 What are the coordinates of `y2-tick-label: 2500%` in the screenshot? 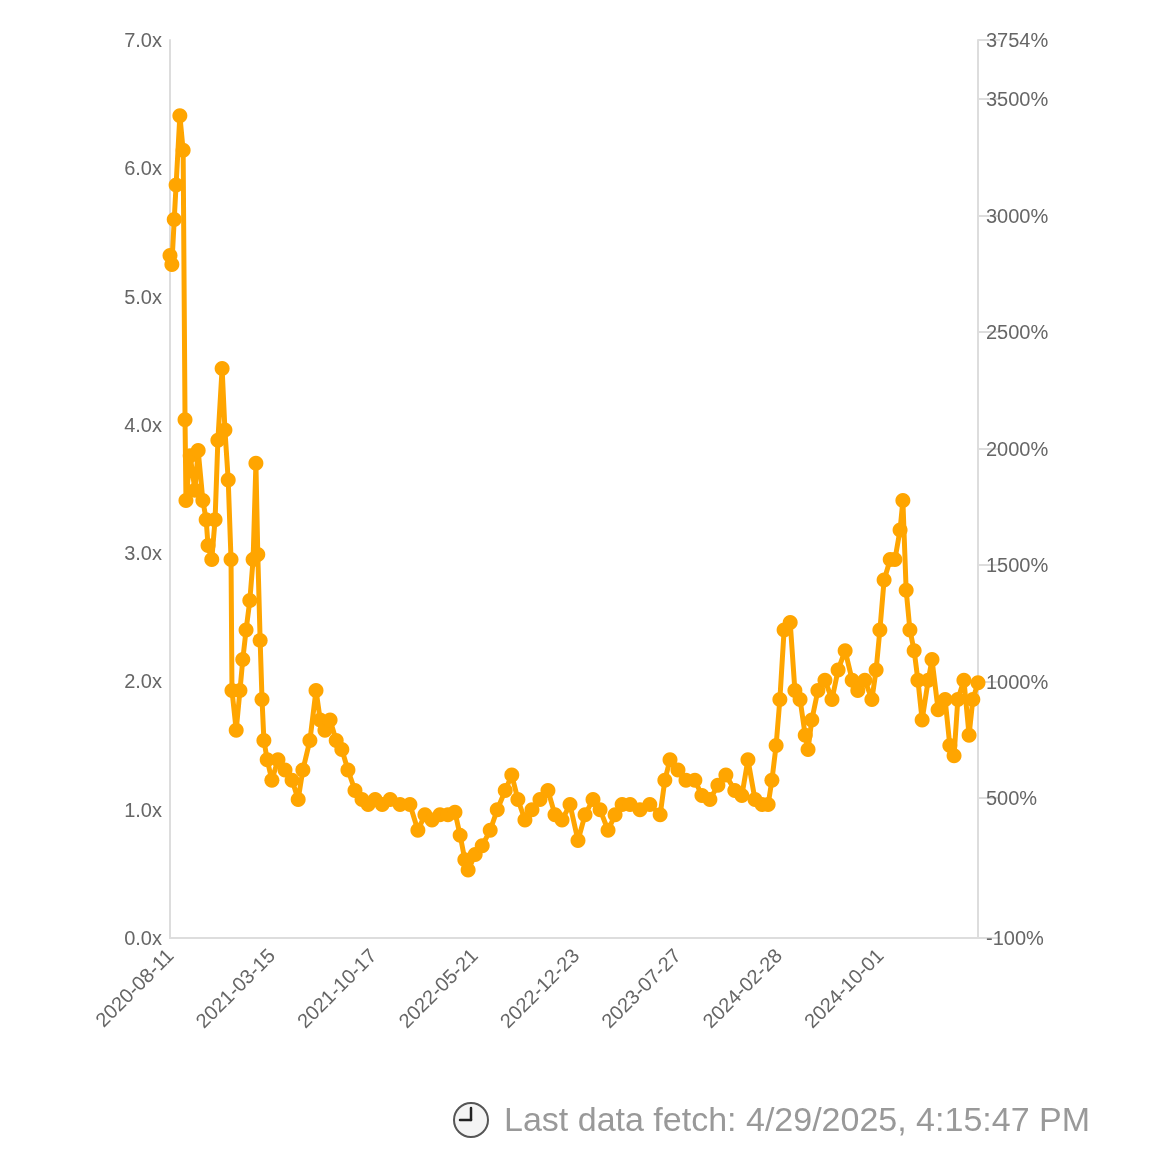 It's located at (1017, 332).